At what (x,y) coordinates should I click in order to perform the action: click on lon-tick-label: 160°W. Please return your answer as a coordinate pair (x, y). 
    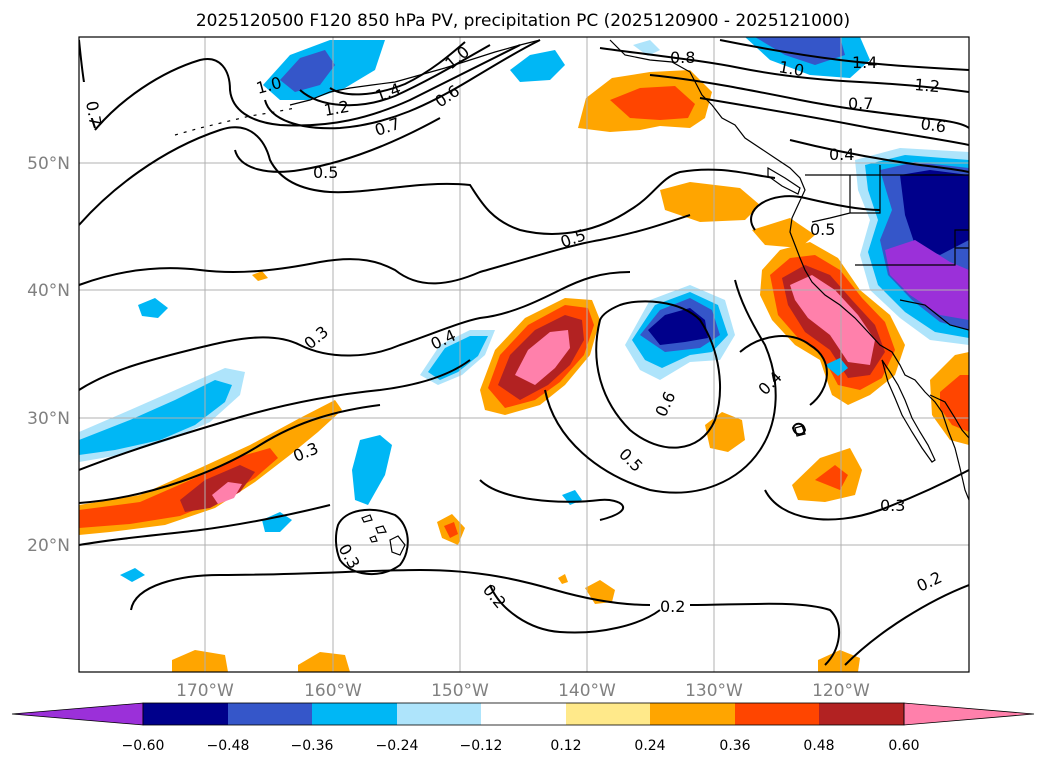
    Looking at the image, I should click on (333, 691).